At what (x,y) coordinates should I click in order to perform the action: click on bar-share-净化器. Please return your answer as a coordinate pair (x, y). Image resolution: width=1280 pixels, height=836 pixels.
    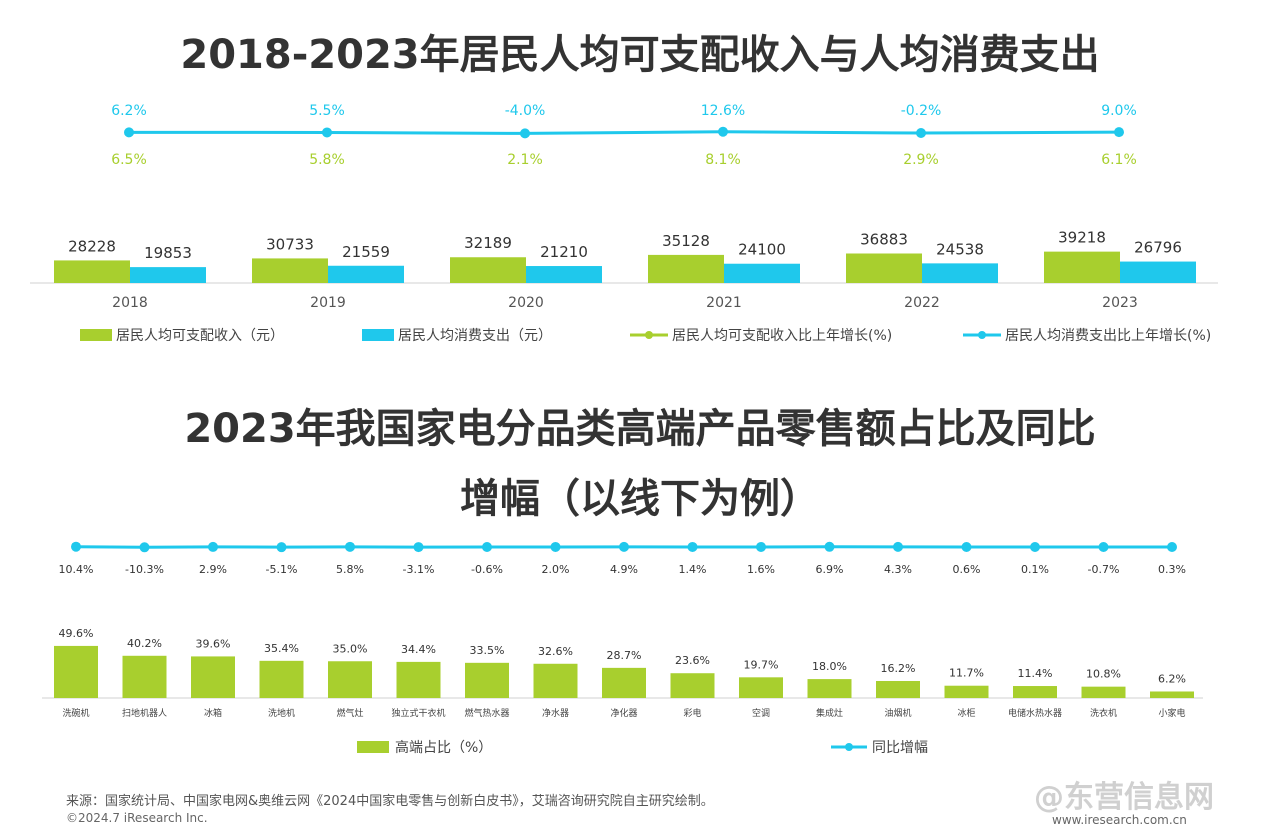
    Looking at the image, I should click on (624, 682).